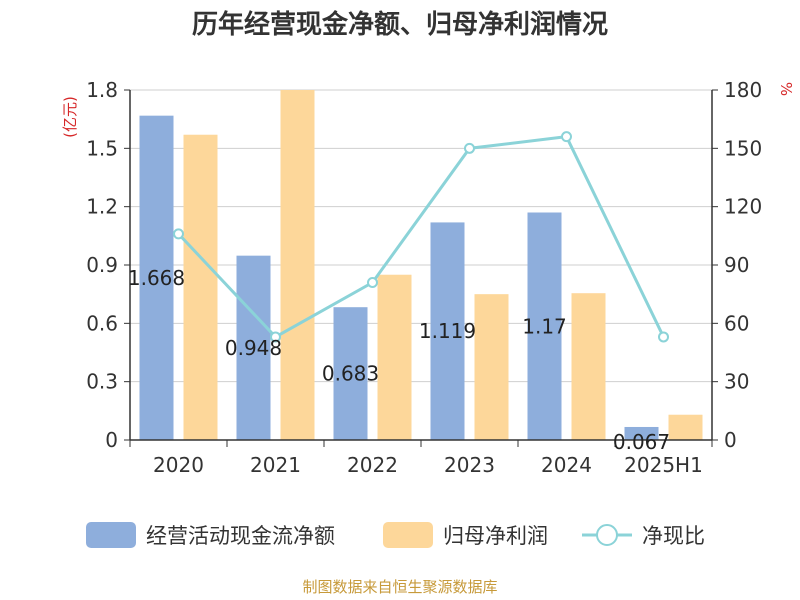 The image size is (800, 600). Describe the element at coordinates (399, 25) in the screenshot. I see `chart-title: 历年经营现金净额、归母净利润情况` at that location.